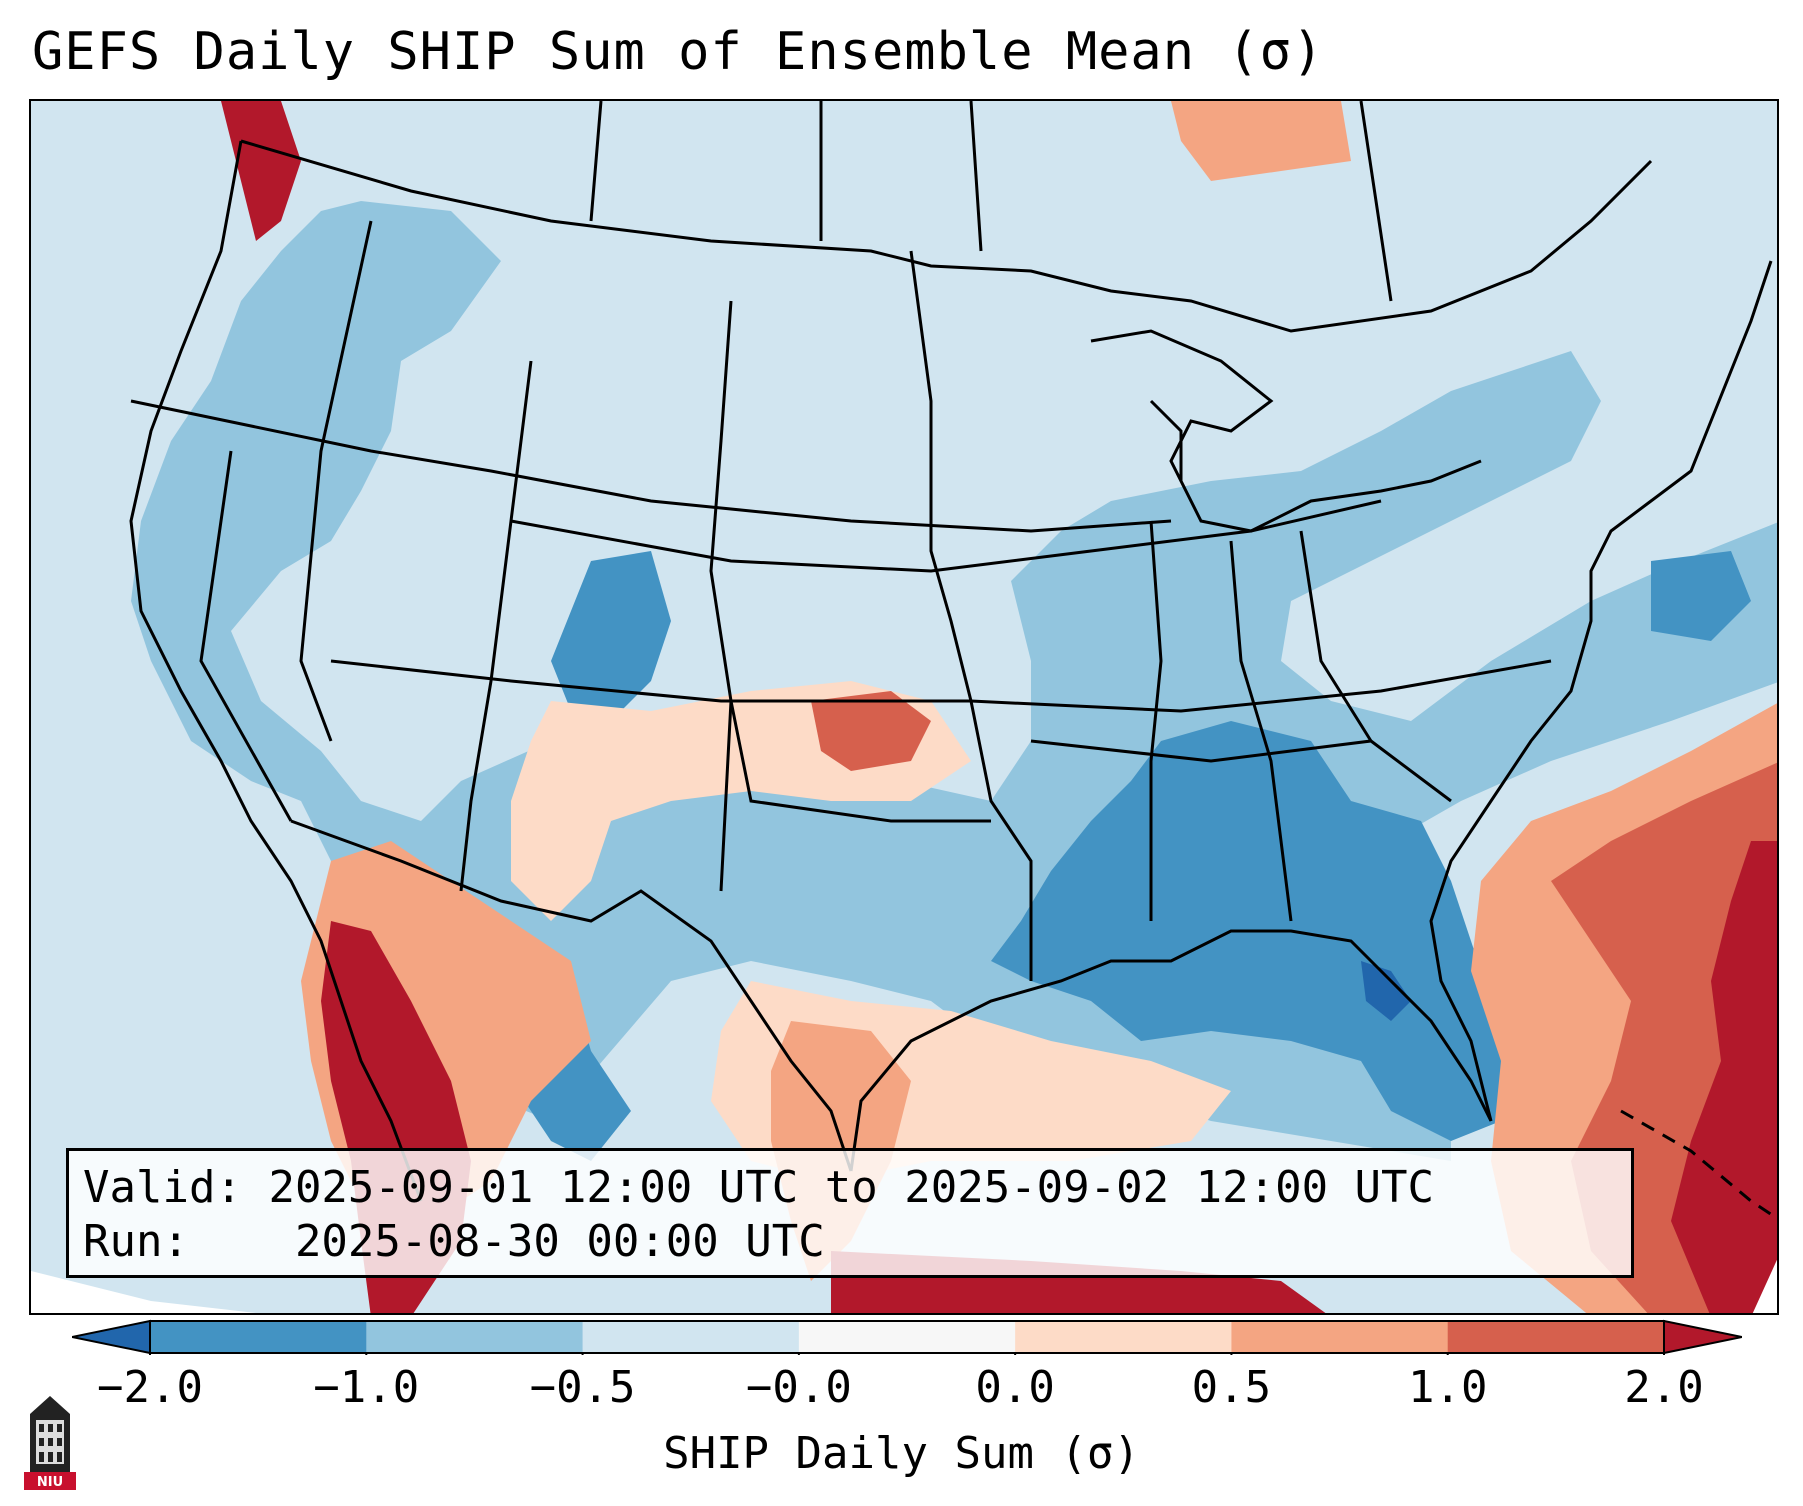 This screenshot has height=1506, width=1803. I want to click on us-mexico-border, so click(571, 995).